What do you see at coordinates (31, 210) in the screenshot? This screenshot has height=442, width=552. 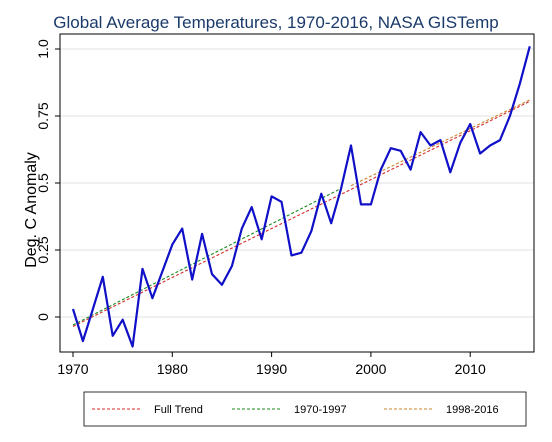 I see `y-axis-label: Deg. C Anomaly` at bounding box center [31, 210].